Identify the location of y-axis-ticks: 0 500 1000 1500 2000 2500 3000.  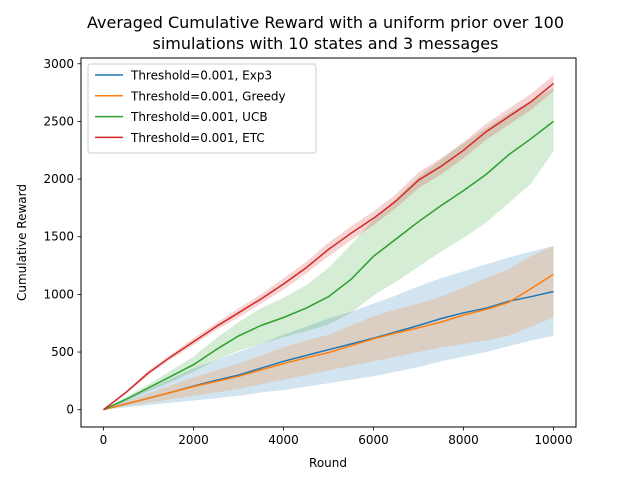
(62, 237).